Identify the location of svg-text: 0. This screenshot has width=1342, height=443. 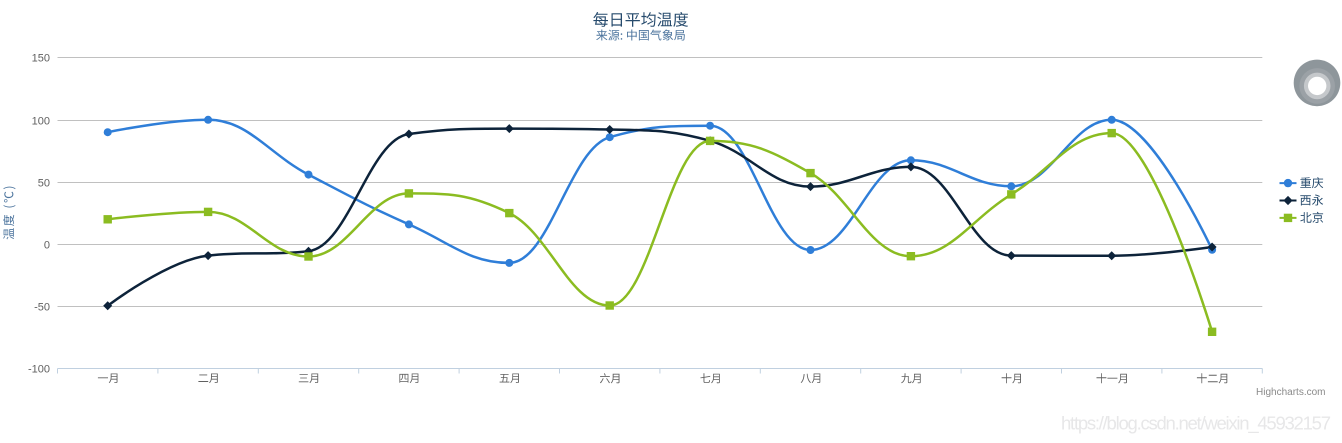
(47, 246).